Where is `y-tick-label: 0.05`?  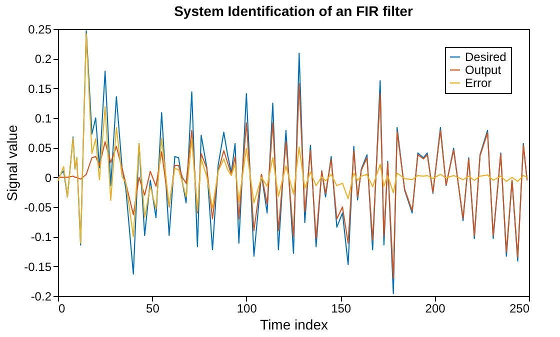
y-tick-label: 0.05 is located at coordinates (40, 148).